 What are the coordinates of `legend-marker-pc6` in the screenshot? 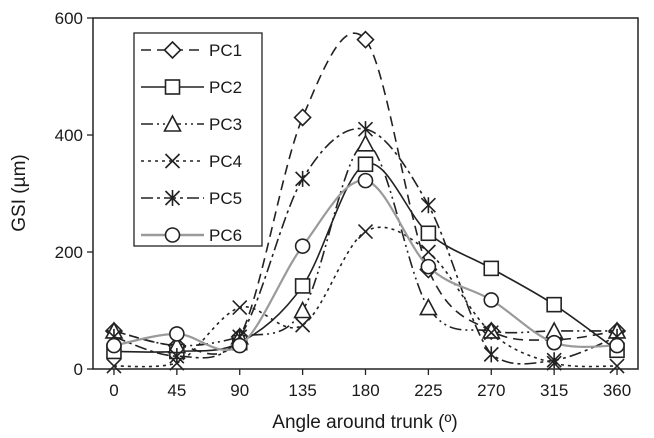 It's located at (172, 235).